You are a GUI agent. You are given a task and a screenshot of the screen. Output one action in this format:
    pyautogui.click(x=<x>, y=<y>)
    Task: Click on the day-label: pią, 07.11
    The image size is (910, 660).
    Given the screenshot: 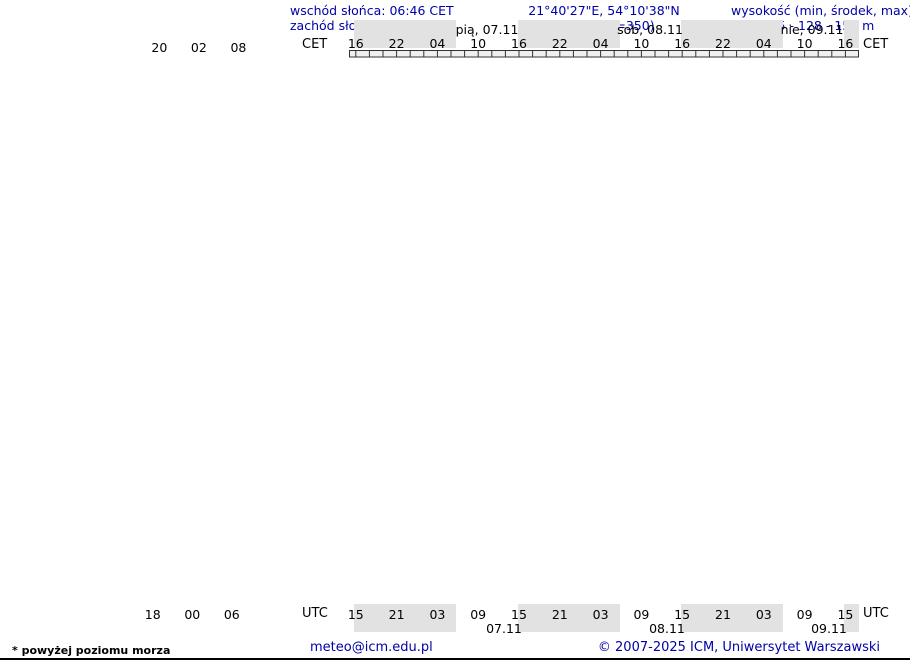 What is the action you would take?
    pyautogui.click(x=487, y=29)
    